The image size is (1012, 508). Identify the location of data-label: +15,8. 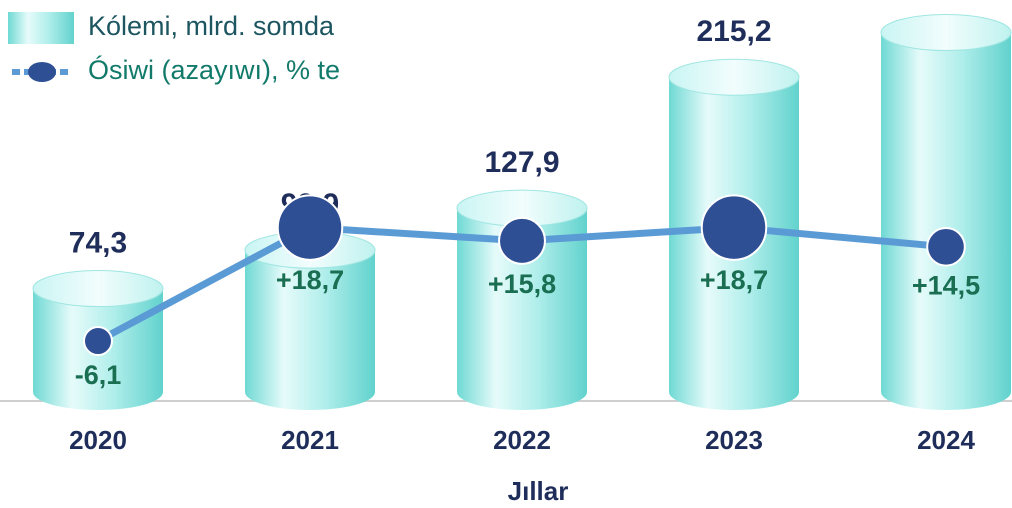
(522, 284).